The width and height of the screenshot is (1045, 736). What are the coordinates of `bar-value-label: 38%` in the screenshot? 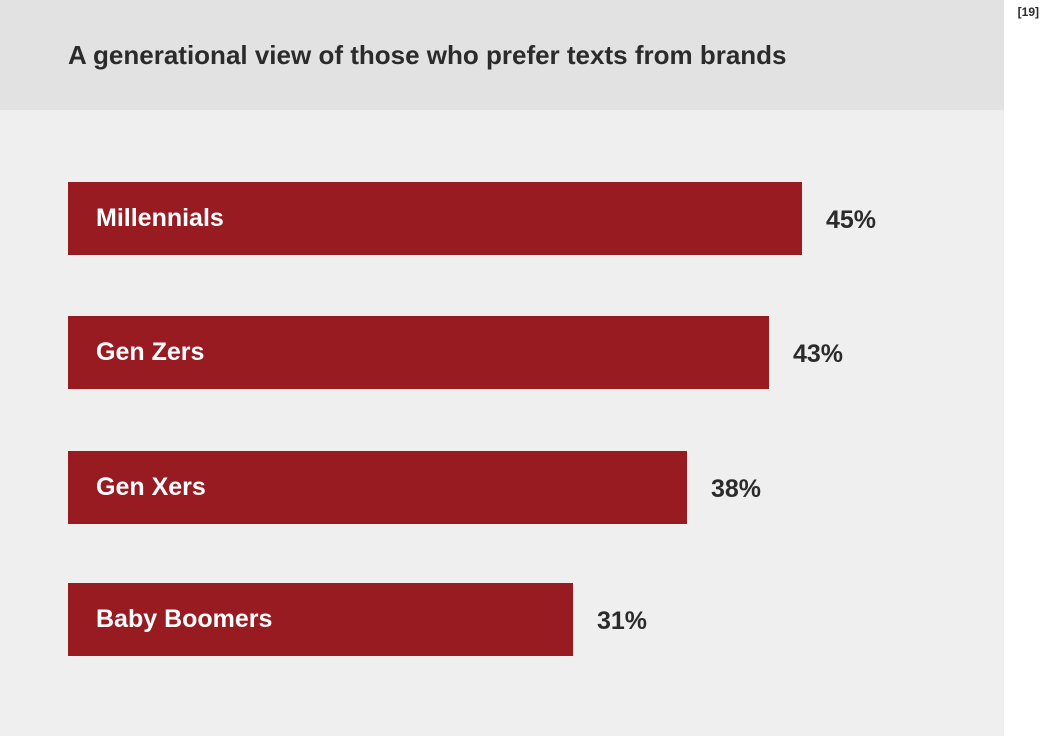 It's located at (736, 489).